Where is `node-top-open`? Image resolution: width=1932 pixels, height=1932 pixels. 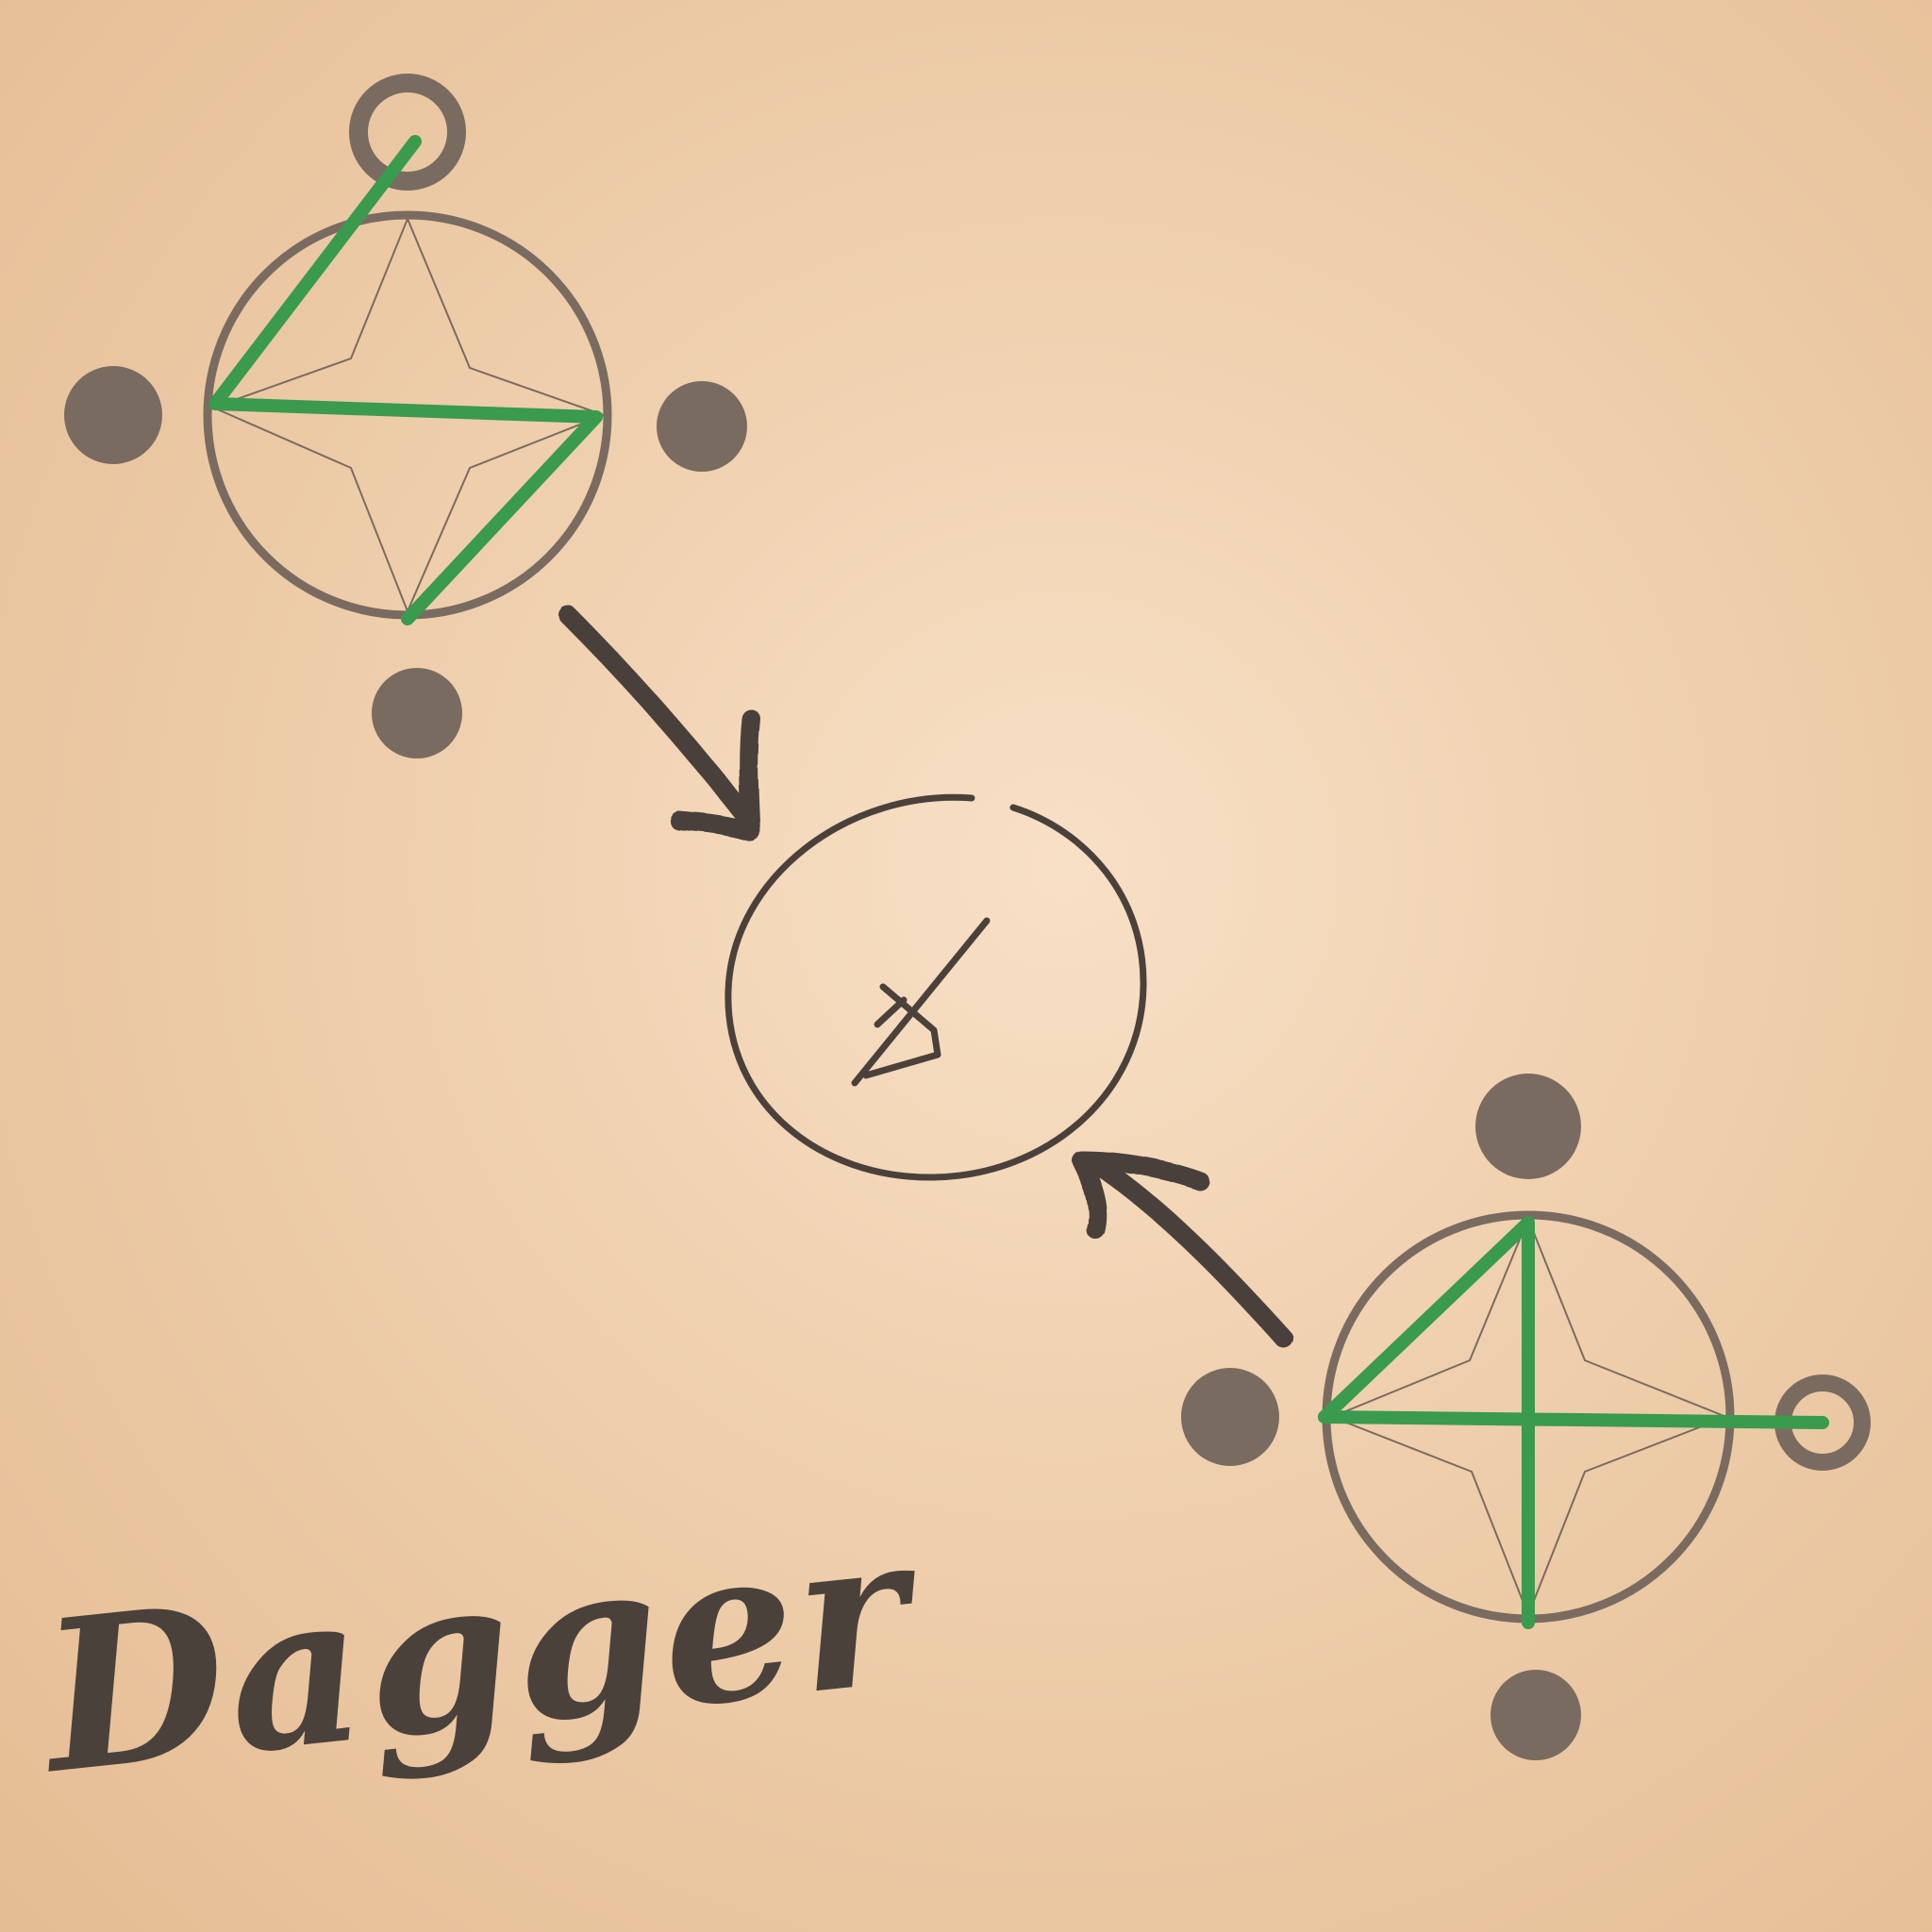
node-top-open is located at coordinates (407, 133).